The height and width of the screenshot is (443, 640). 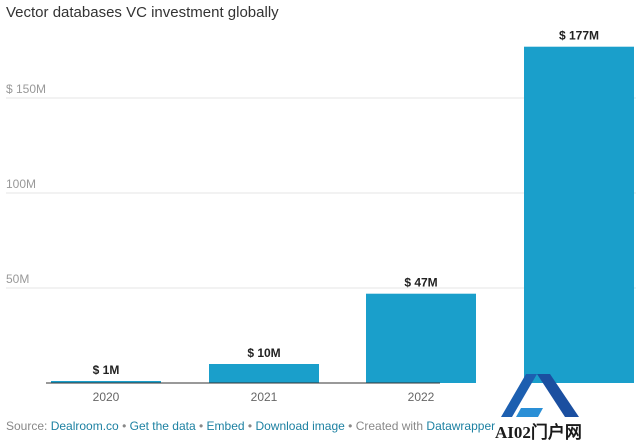 I want to click on chart-title: Vector databases VC investment globally, so click(x=142, y=12).